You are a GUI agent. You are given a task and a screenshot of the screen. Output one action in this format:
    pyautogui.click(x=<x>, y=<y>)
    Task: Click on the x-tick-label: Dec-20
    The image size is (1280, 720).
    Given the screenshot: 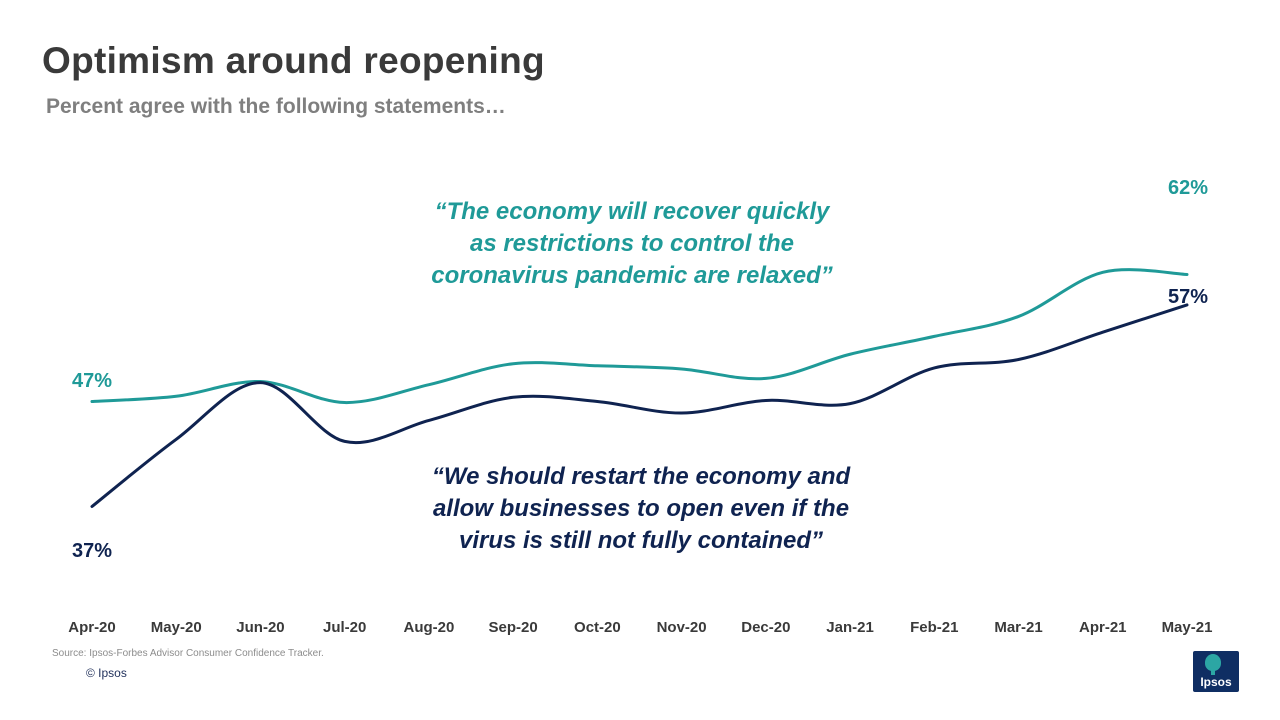 What is the action you would take?
    pyautogui.click(x=765, y=627)
    